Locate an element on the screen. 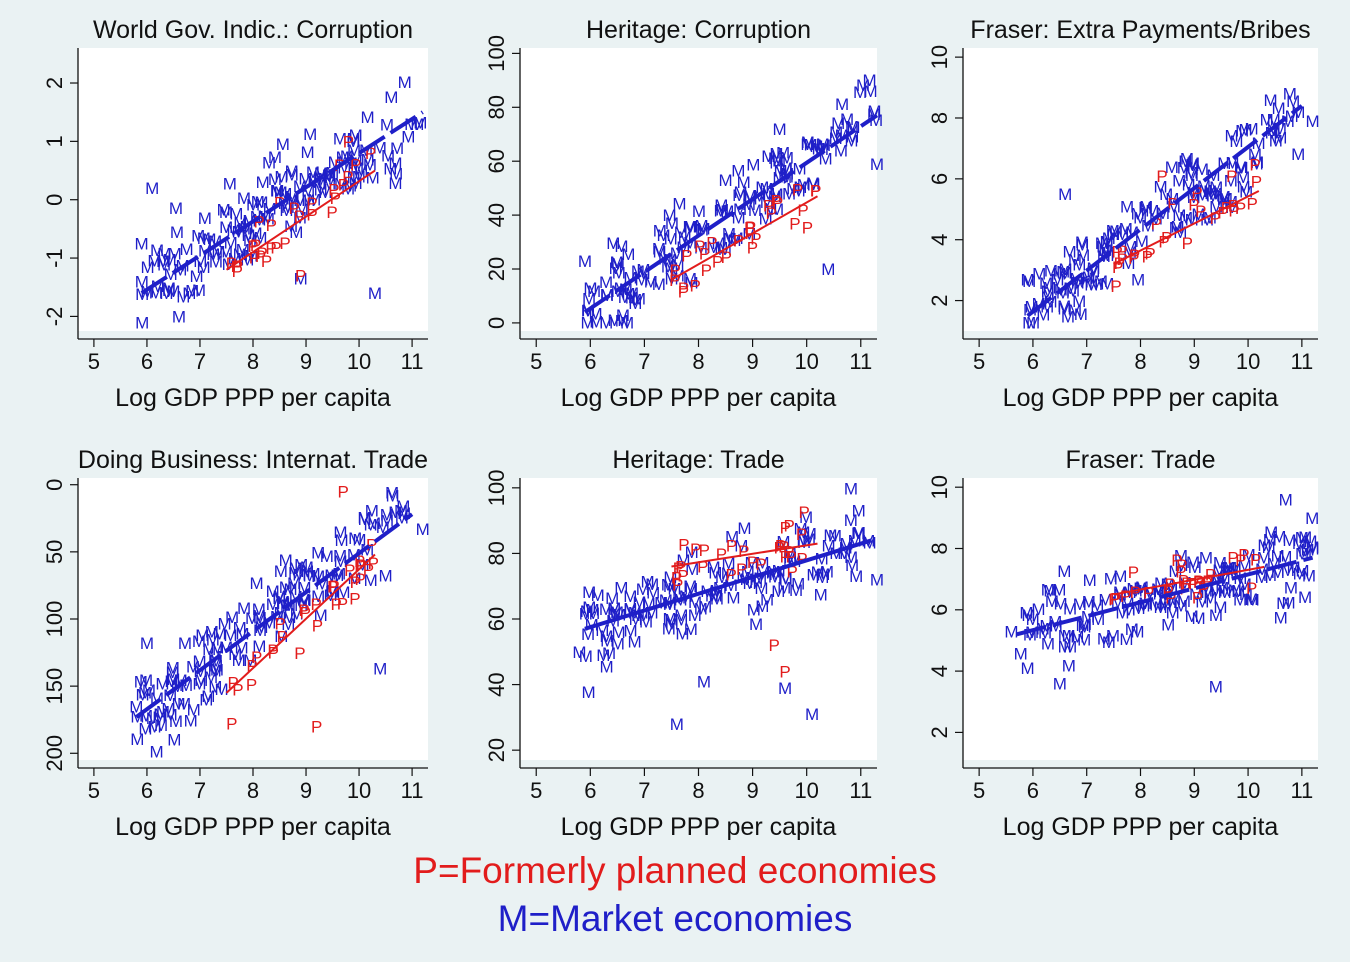 This screenshot has height=962, width=1350. x-tick-label: 9 is located at coordinates (752, 361).